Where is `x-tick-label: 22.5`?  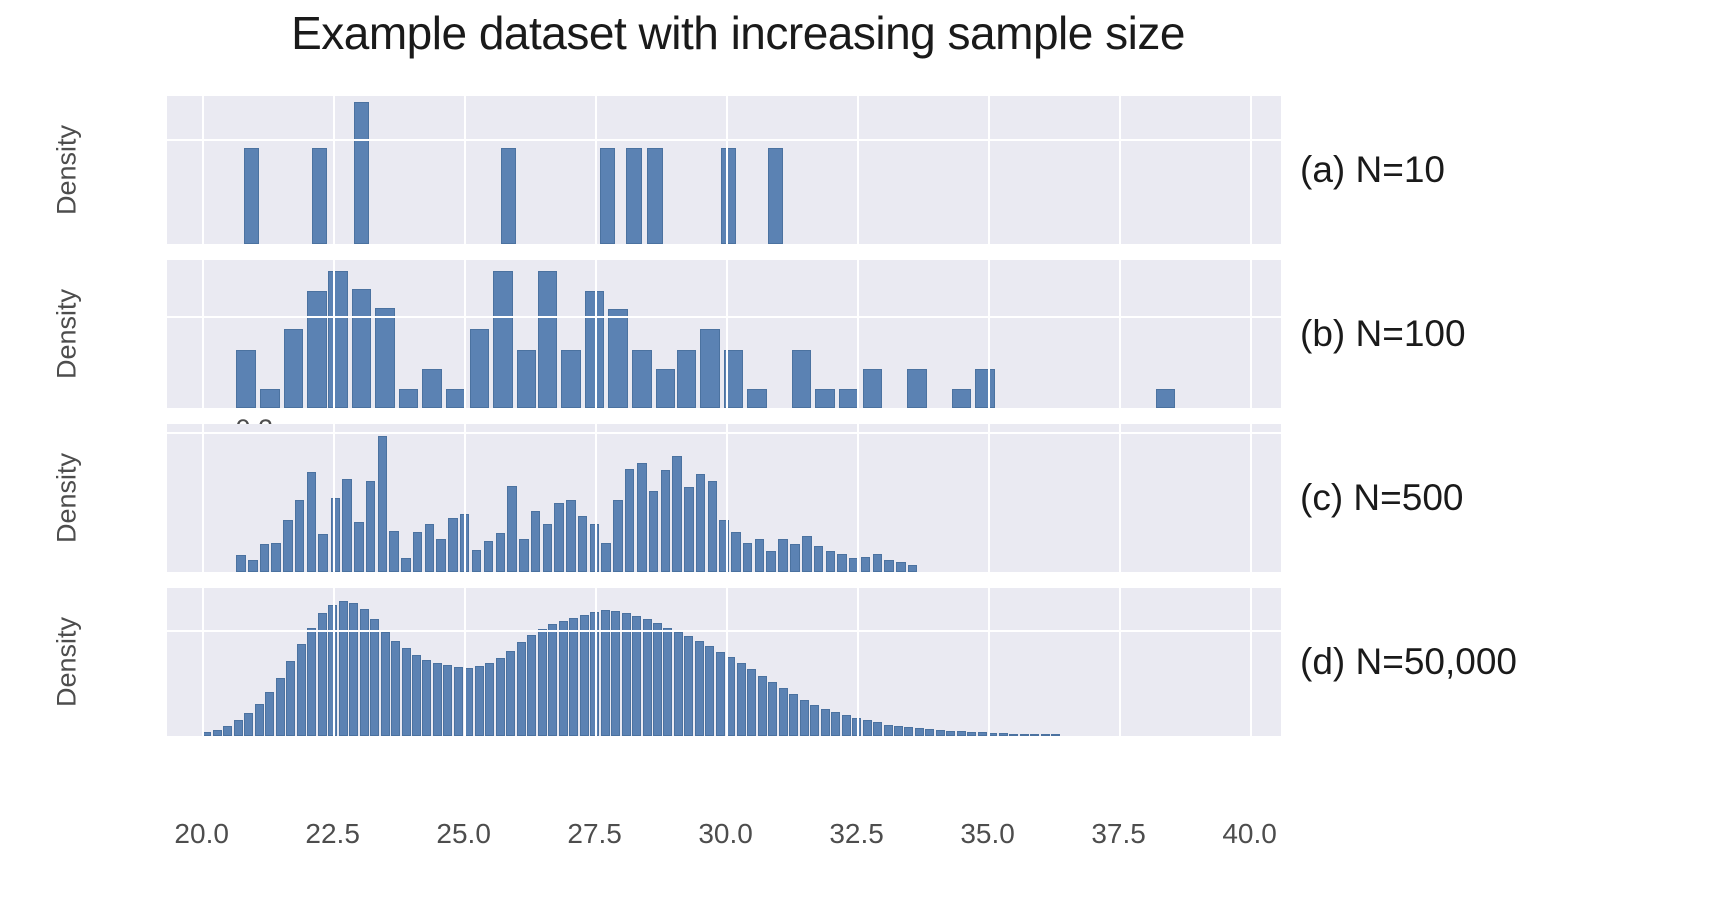
x-tick-label: 22.5 is located at coordinates (332, 833).